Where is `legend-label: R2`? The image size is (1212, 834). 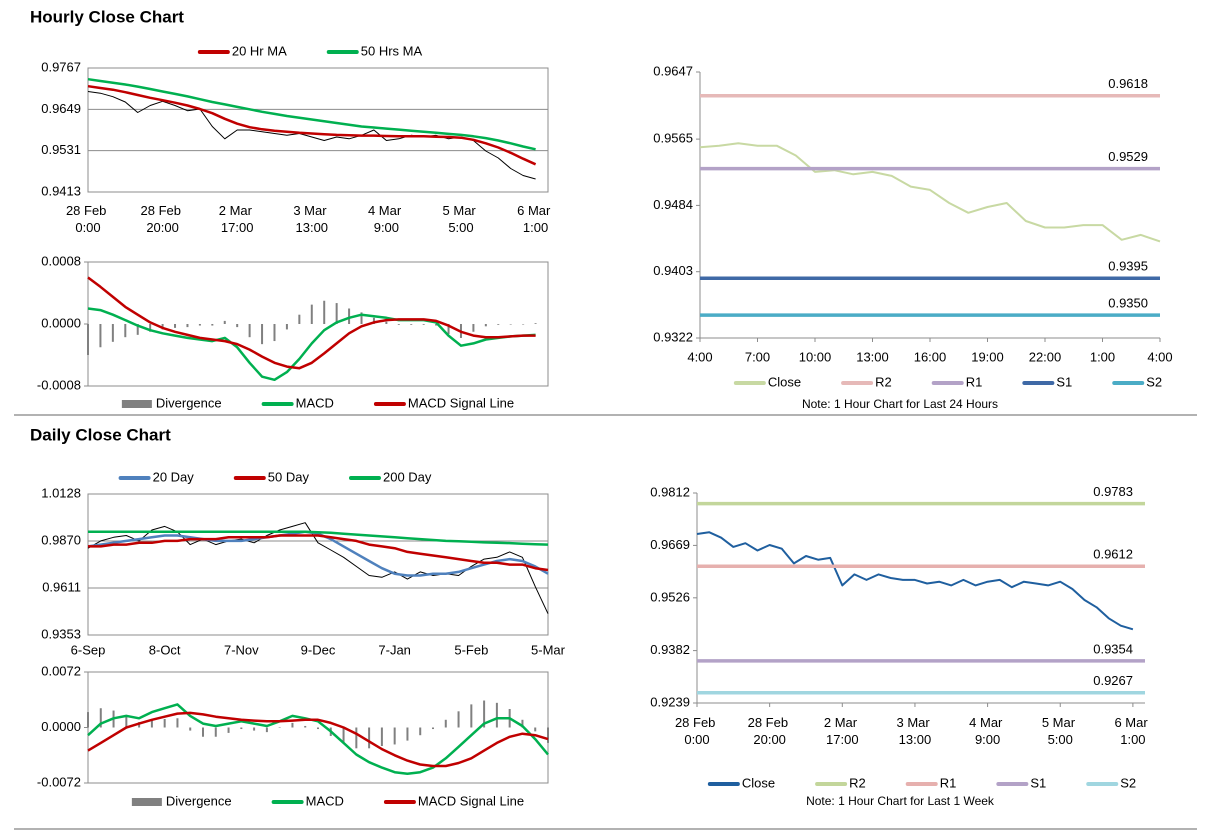
legend-label: R2 is located at coordinates (857, 782).